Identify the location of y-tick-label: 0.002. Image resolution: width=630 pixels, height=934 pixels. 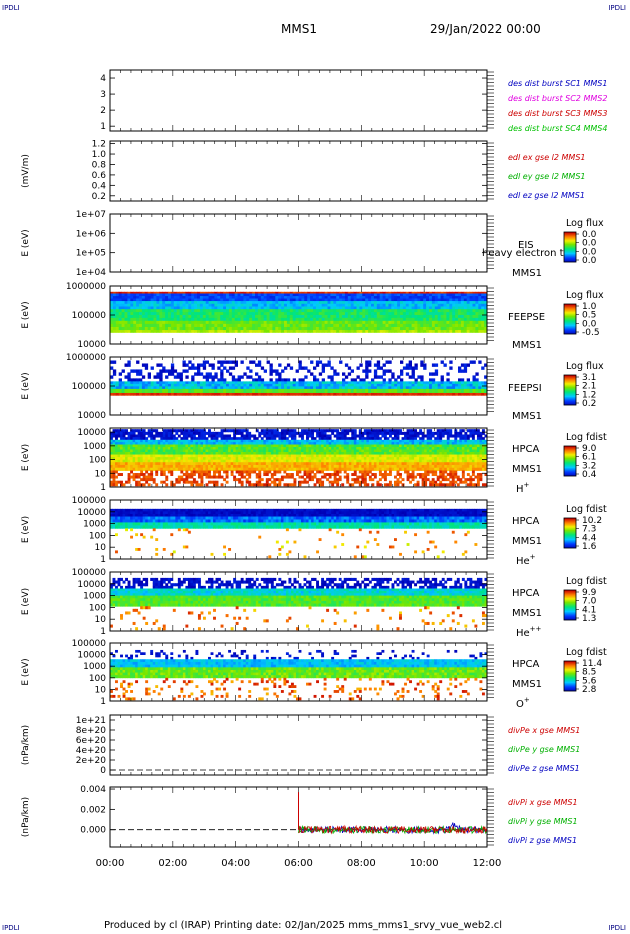
(93, 810).